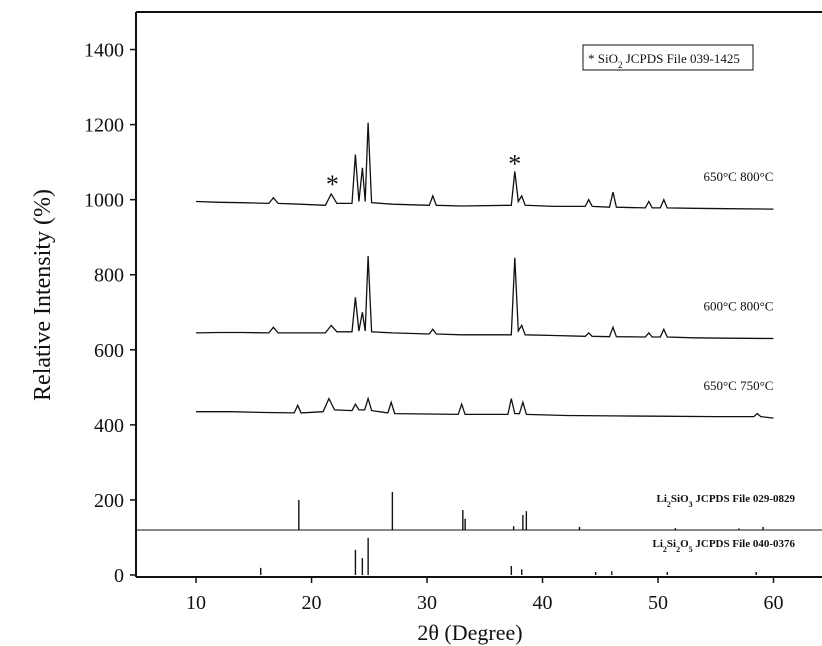  What do you see at coordinates (744, 499) in the screenshot?
I see `reference-label-part: JCPDS File 029-0829` at bounding box center [744, 499].